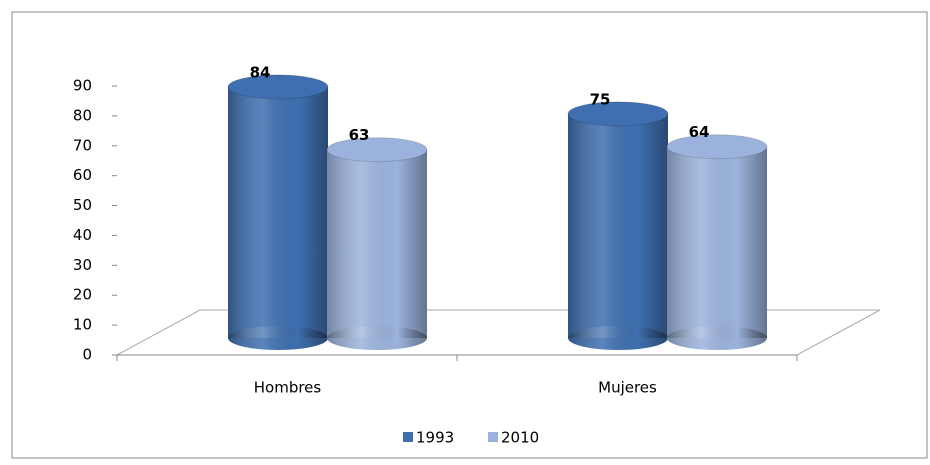 This screenshot has height=465, width=930. I want to click on x-tick-label: Hombres, so click(288, 388).